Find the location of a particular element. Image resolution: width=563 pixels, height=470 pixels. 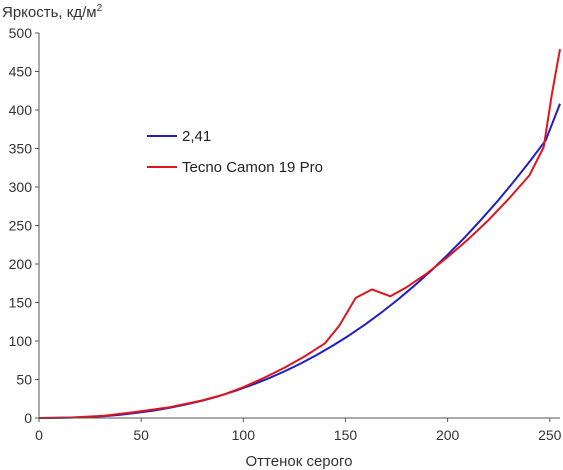

x-tick-label: 50 is located at coordinates (141, 435).